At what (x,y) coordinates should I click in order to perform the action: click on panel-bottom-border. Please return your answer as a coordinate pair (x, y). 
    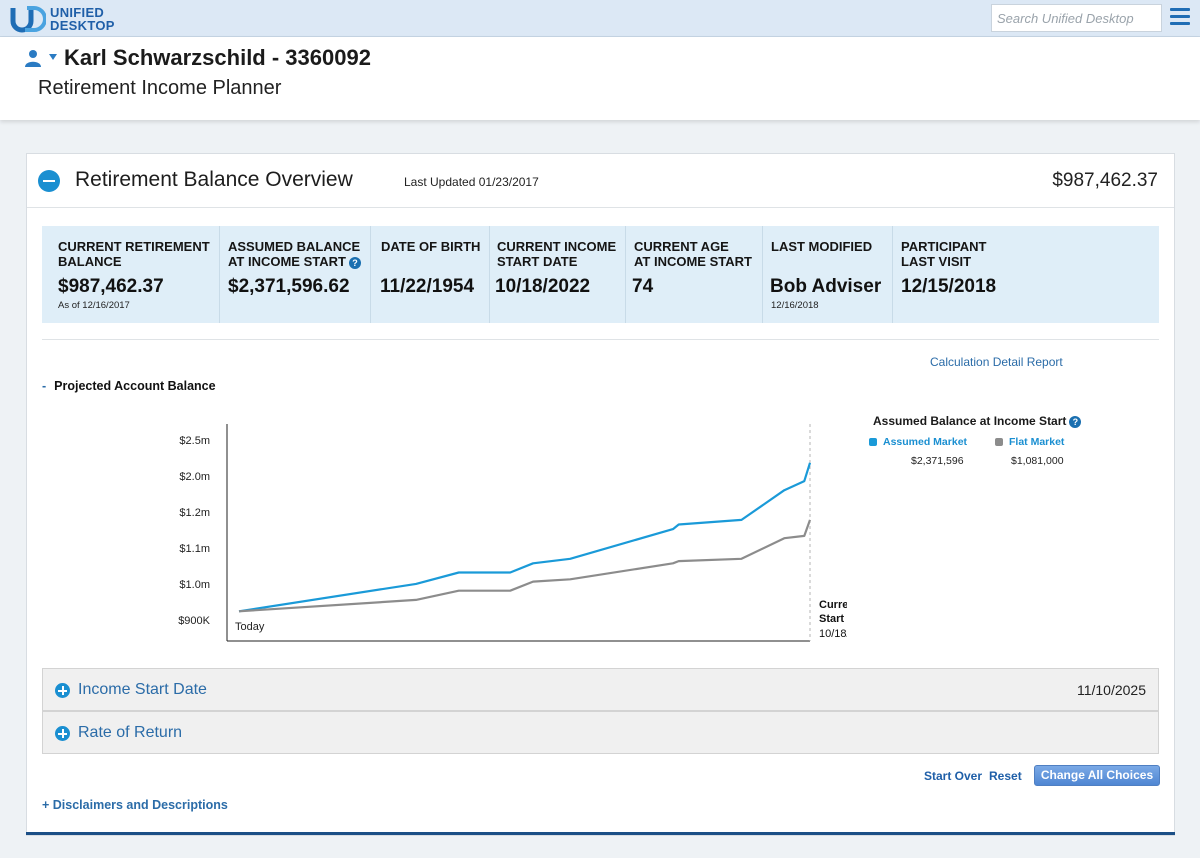
    Looking at the image, I should click on (600, 833).